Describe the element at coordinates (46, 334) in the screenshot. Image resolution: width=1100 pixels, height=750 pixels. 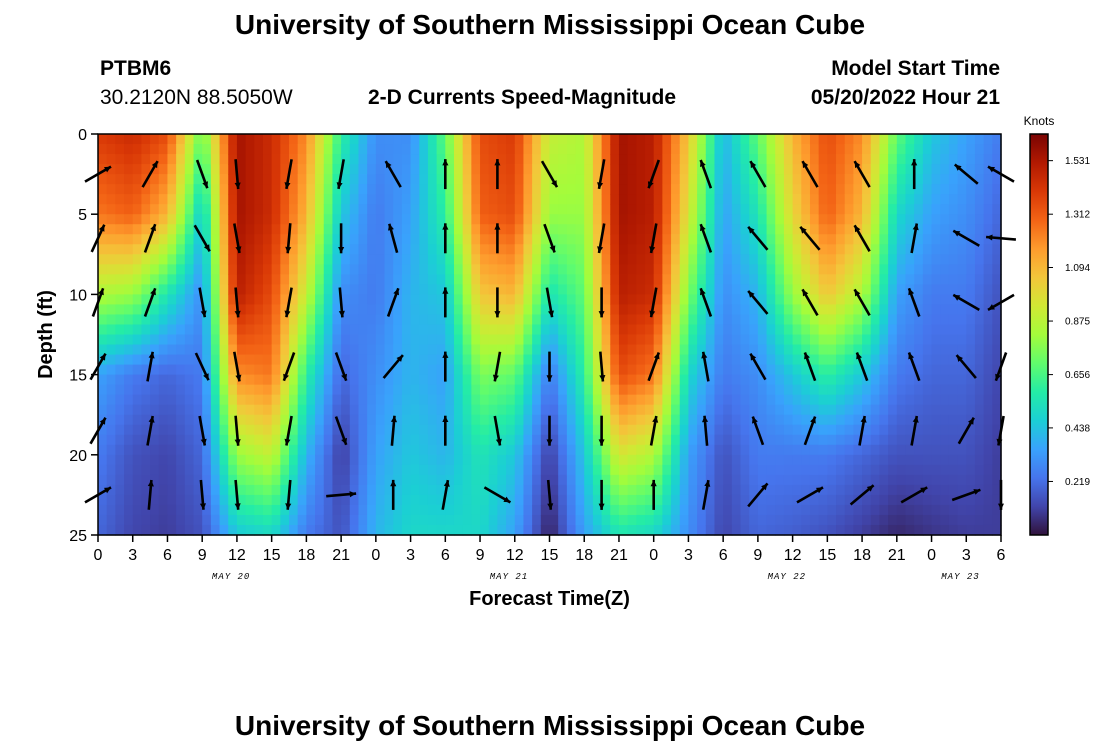
I see `y-axis-label: Depth (ft)` at that location.